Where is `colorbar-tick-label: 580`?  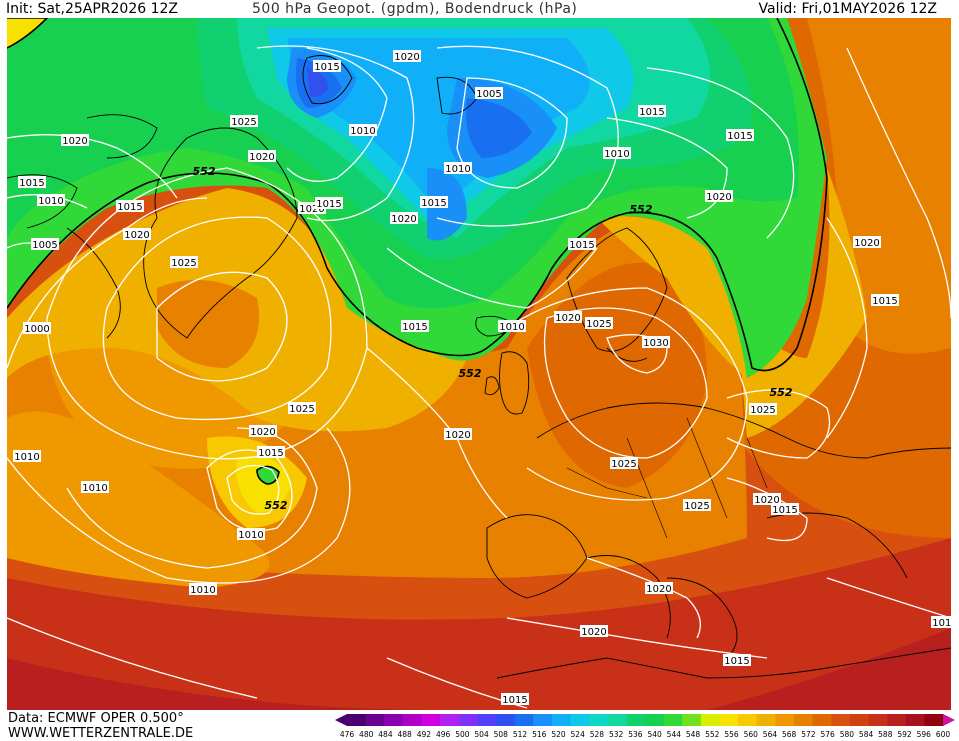 colorbar-tick-label: 580 is located at coordinates (847, 734).